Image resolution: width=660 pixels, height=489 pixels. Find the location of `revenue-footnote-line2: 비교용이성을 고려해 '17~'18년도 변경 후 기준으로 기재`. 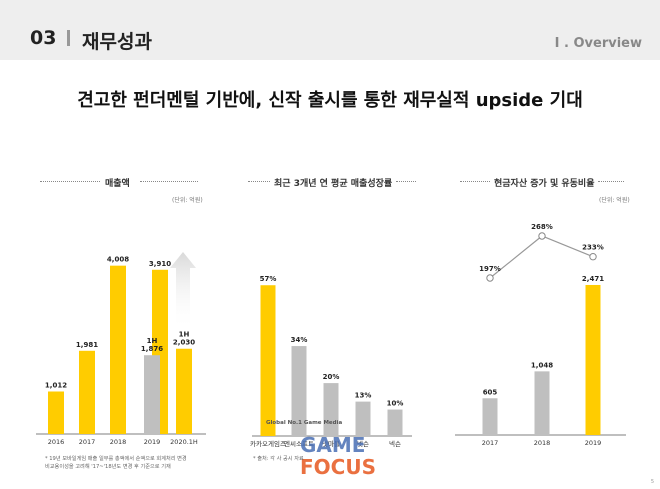

revenue-footnote-line2: 비교용이성을 고려해 '17~'18년도 변경 후 기준으로 기재 is located at coordinates (108, 467).